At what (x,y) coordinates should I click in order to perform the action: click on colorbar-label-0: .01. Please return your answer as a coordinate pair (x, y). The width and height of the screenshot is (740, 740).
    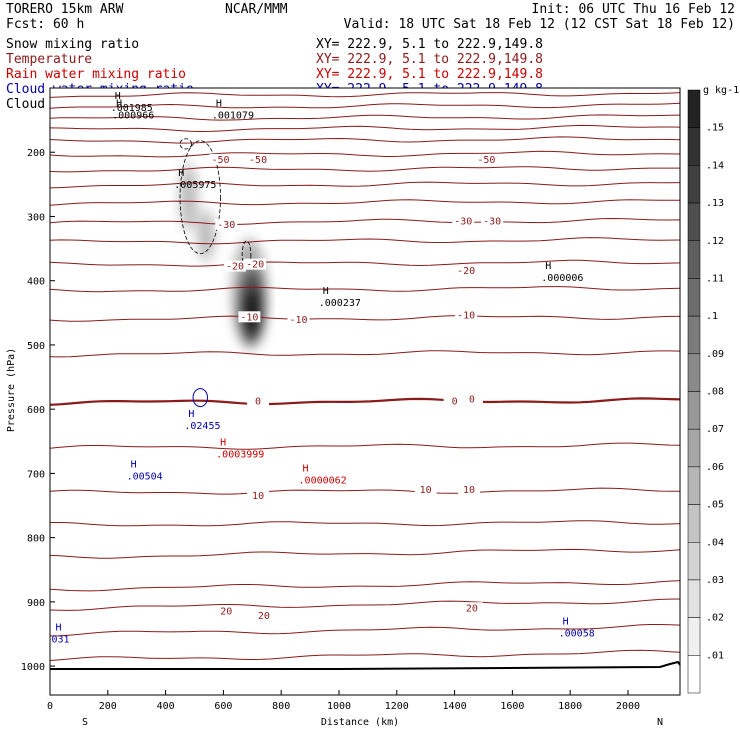
    Looking at the image, I should click on (715, 655).